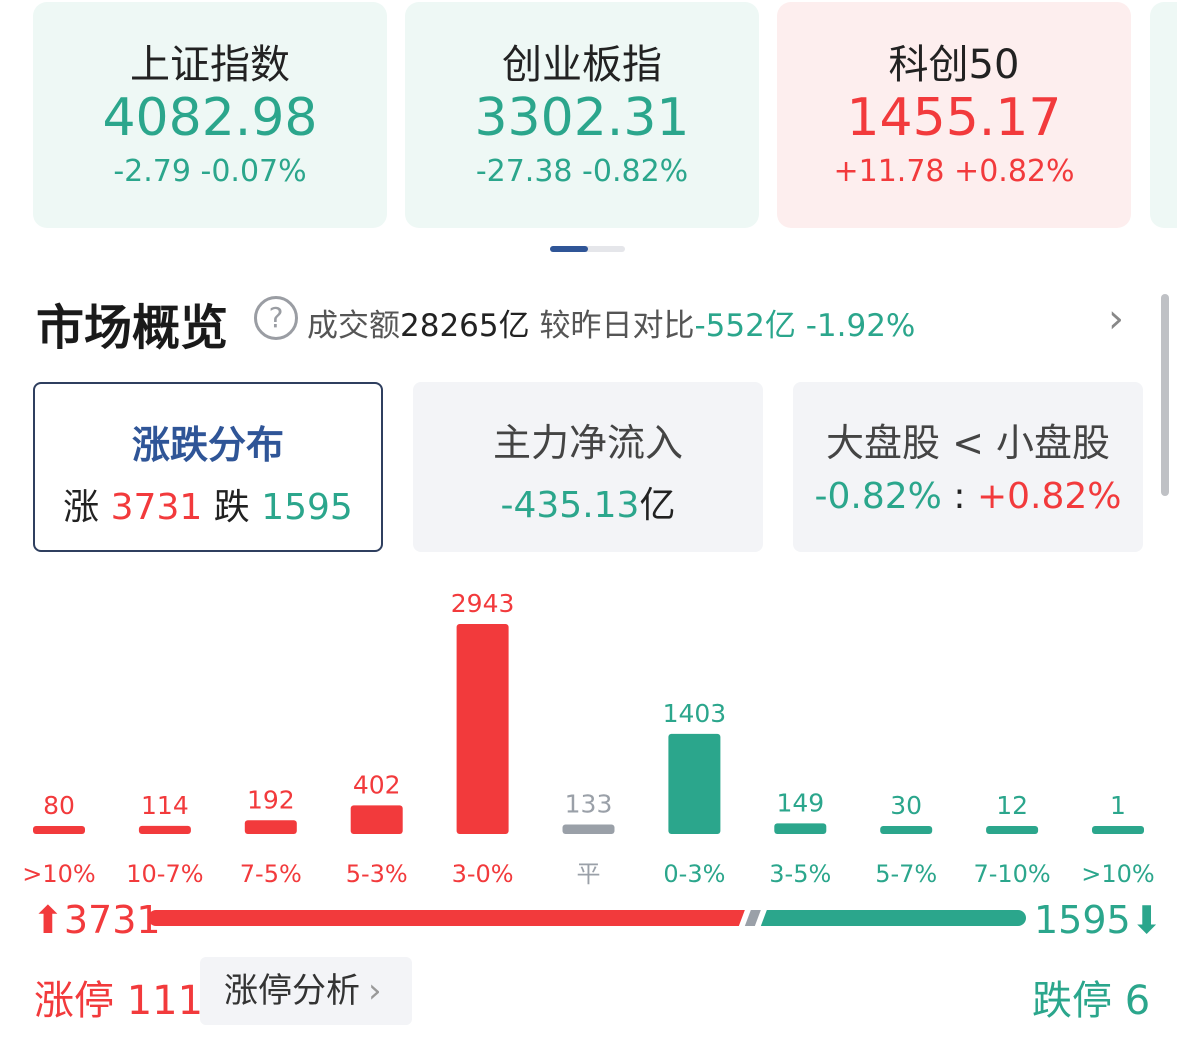 The width and height of the screenshot is (1177, 1047). Describe the element at coordinates (483, 874) in the screenshot. I see `category-label: 3-0%` at that location.